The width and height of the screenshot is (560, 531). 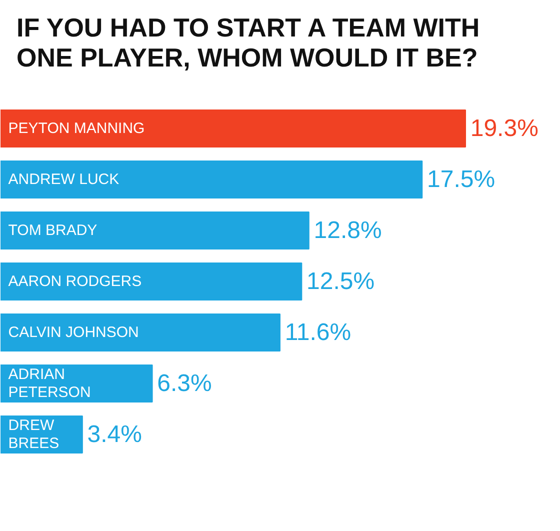 What do you see at coordinates (318, 332) in the screenshot?
I see `data-label: 11.6%` at bounding box center [318, 332].